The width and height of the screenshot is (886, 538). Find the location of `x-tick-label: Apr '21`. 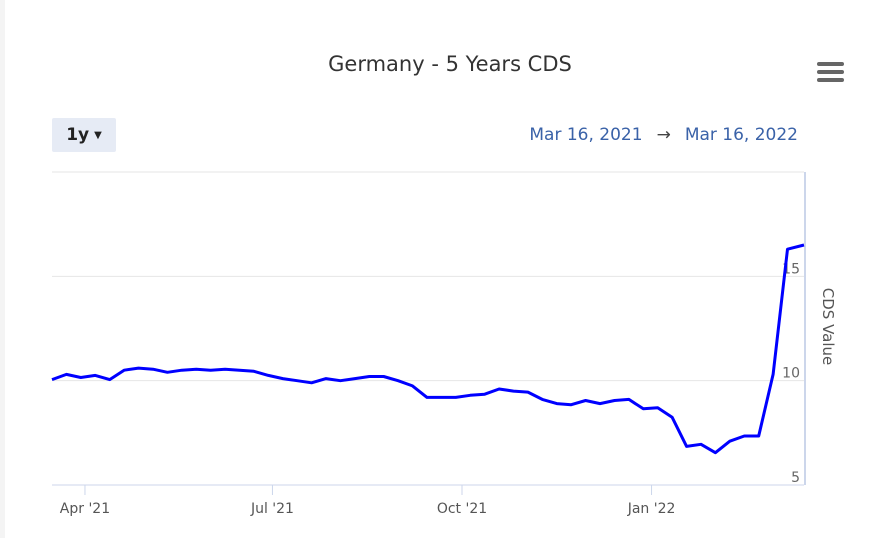

x-tick-label: Apr '21 is located at coordinates (85, 509).